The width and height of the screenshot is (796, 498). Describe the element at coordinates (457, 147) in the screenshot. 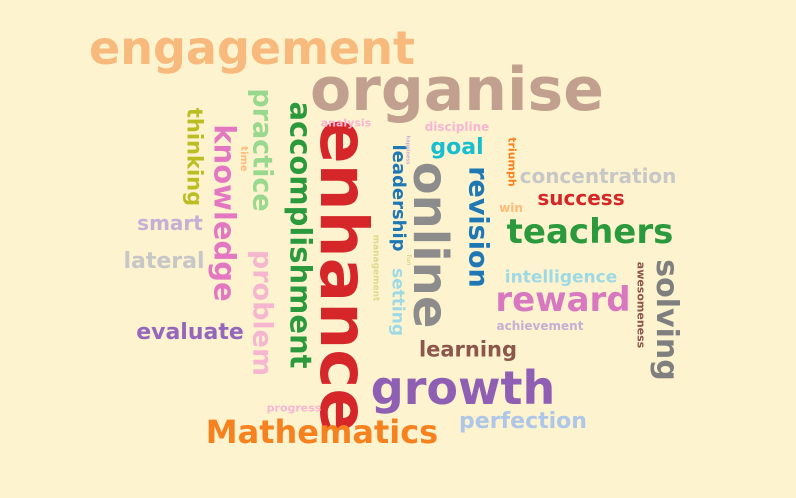

I see `word-goal: goal` at that location.